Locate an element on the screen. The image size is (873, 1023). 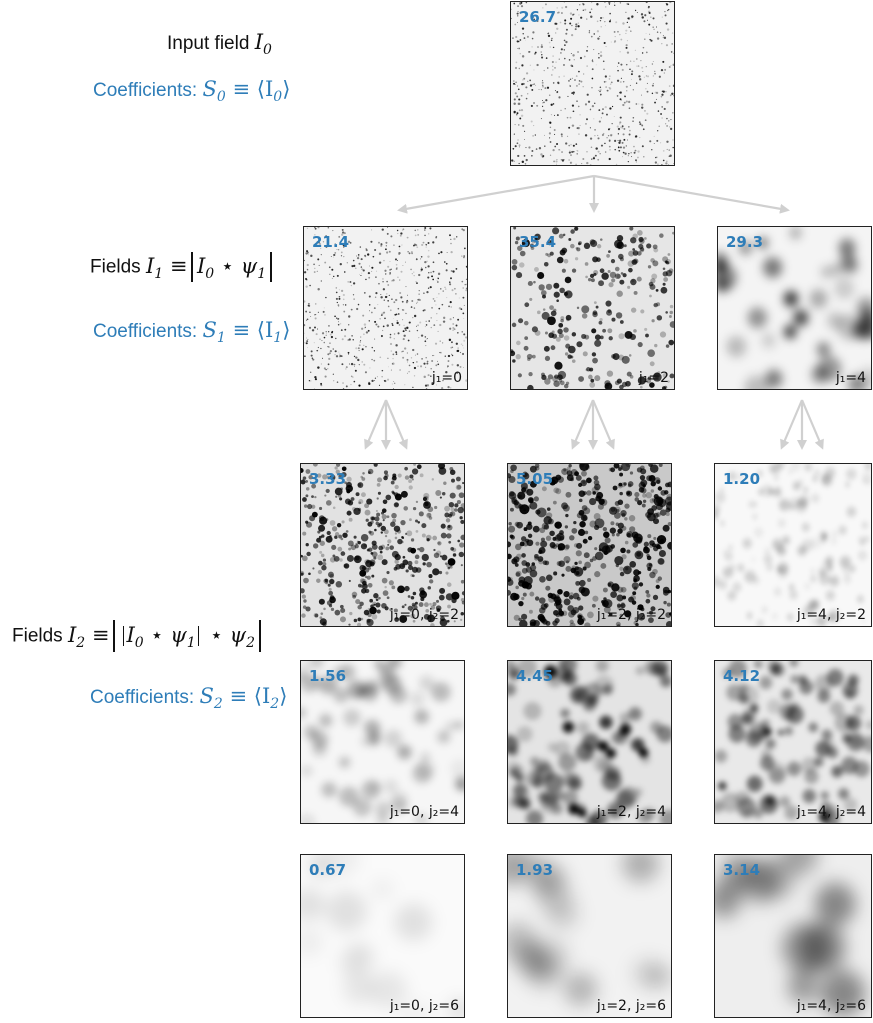
coefficient-value: 35.4 is located at coordinates (538, 242).